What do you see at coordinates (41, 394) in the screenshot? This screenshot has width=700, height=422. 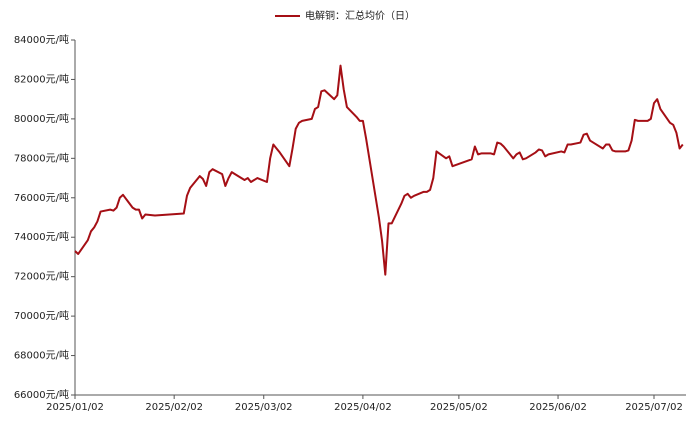 I see `y-tick-label: 66000元/吨` at bounding box center [41, 394].